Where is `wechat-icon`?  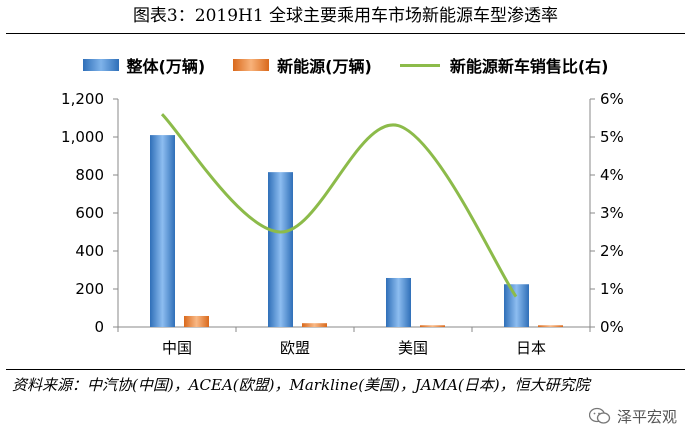 wechat-icon is located at coordinates (599, 415).